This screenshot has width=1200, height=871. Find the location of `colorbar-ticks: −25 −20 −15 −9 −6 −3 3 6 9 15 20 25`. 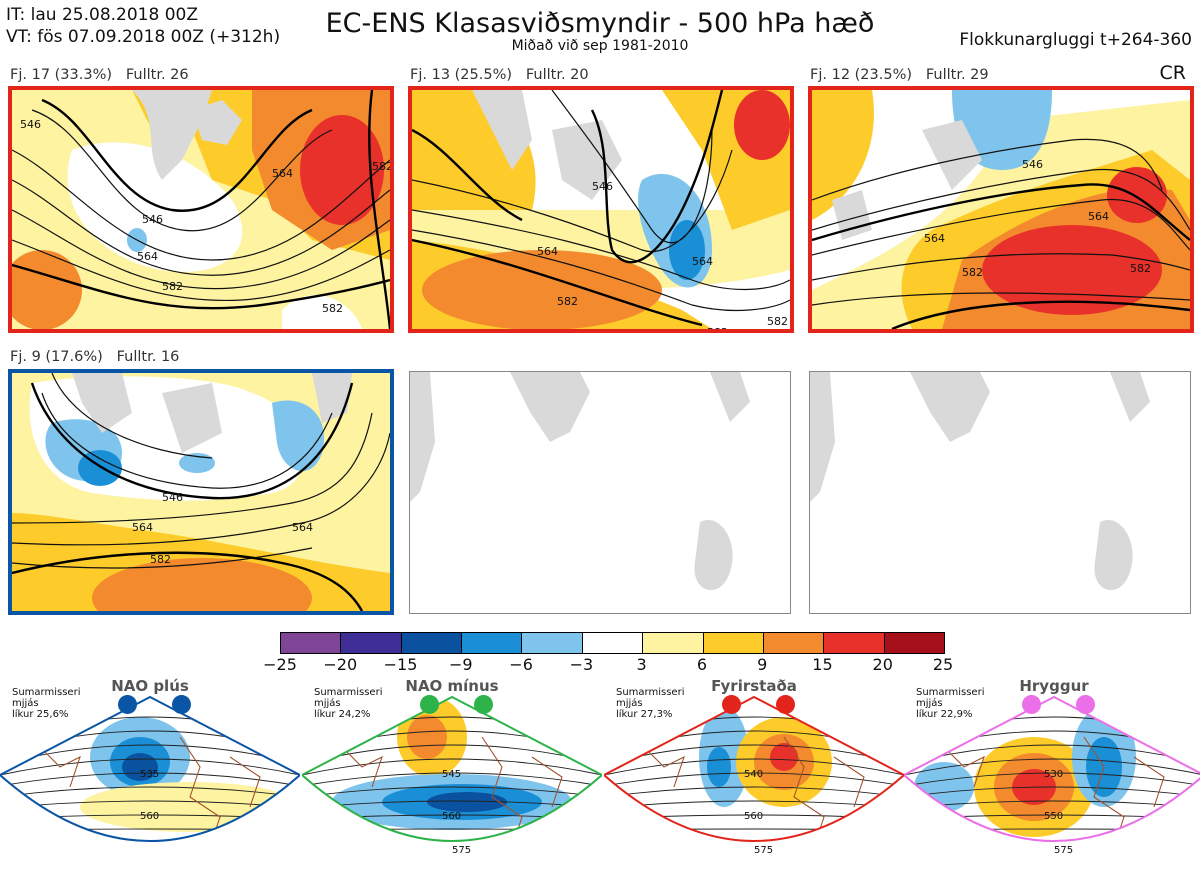

colorbar-ticks: −25 −20 −15 −9 −6 −3 3 6 9 15 20 25 is located at coordinates (610, 665).